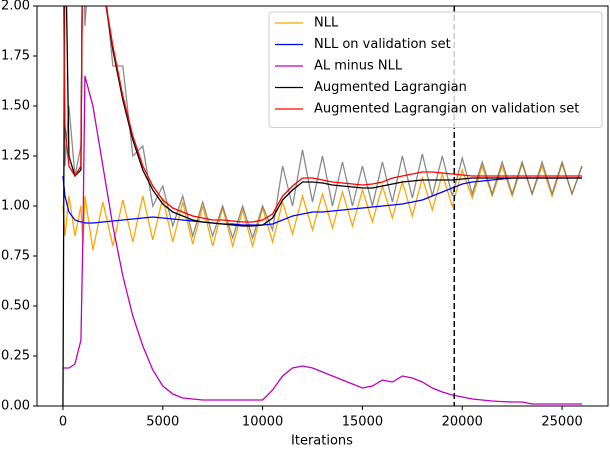  I want to click on series-line, so click(322, 200).